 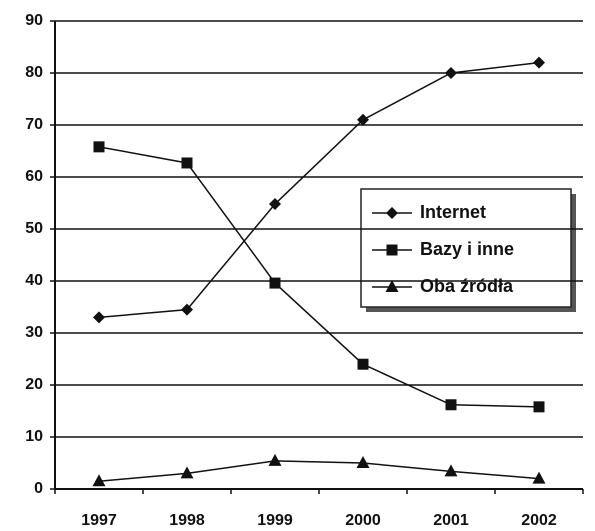 I want to click on x-tick-label: 1997, so click(x=99, y=520).